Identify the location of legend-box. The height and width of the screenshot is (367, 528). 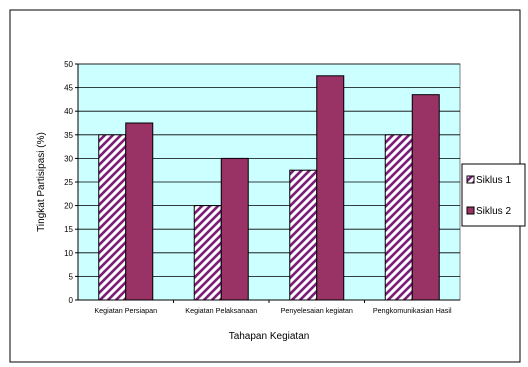
(493, 195).